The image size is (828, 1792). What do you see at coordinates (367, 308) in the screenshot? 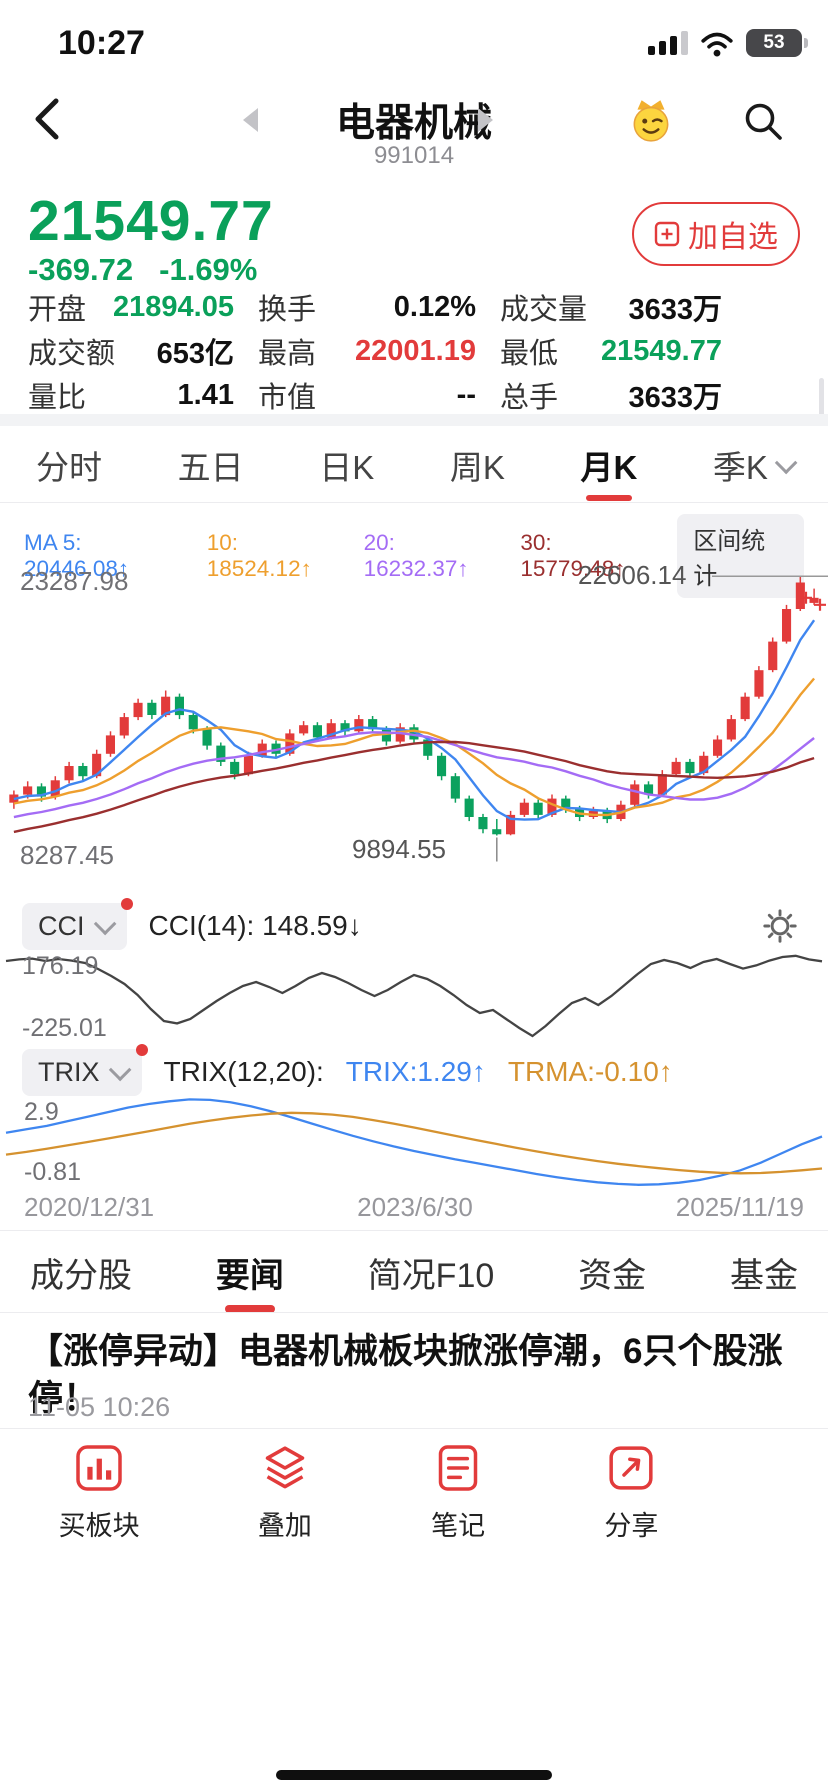
I see `stat-turnover-rate: 换手 0.12%` at bounding box center [367, 308].